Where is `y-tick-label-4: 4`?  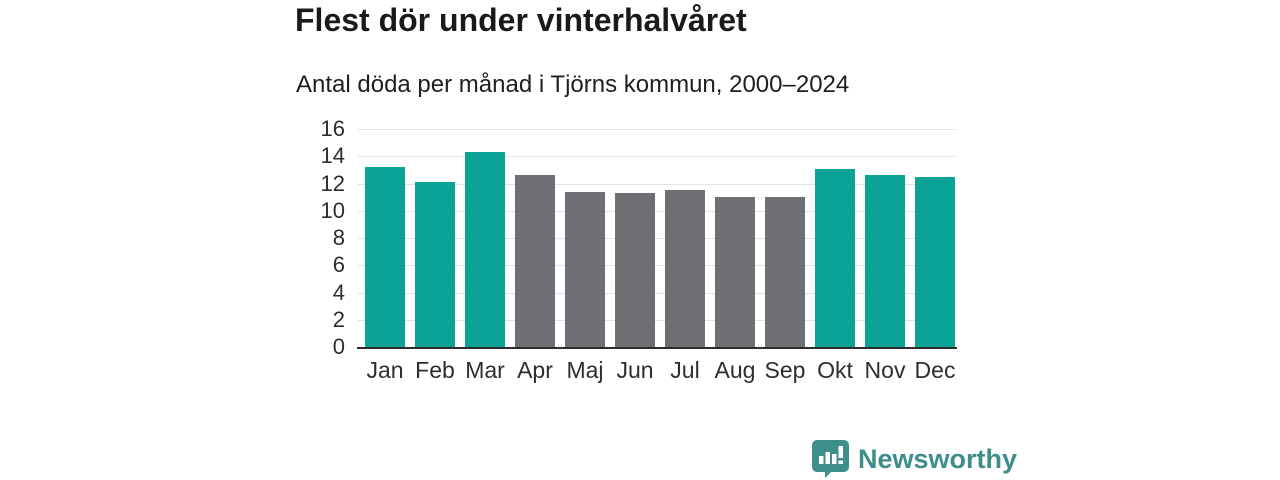 y-tick-label-4: 4 is located at coordinates (338, 292).